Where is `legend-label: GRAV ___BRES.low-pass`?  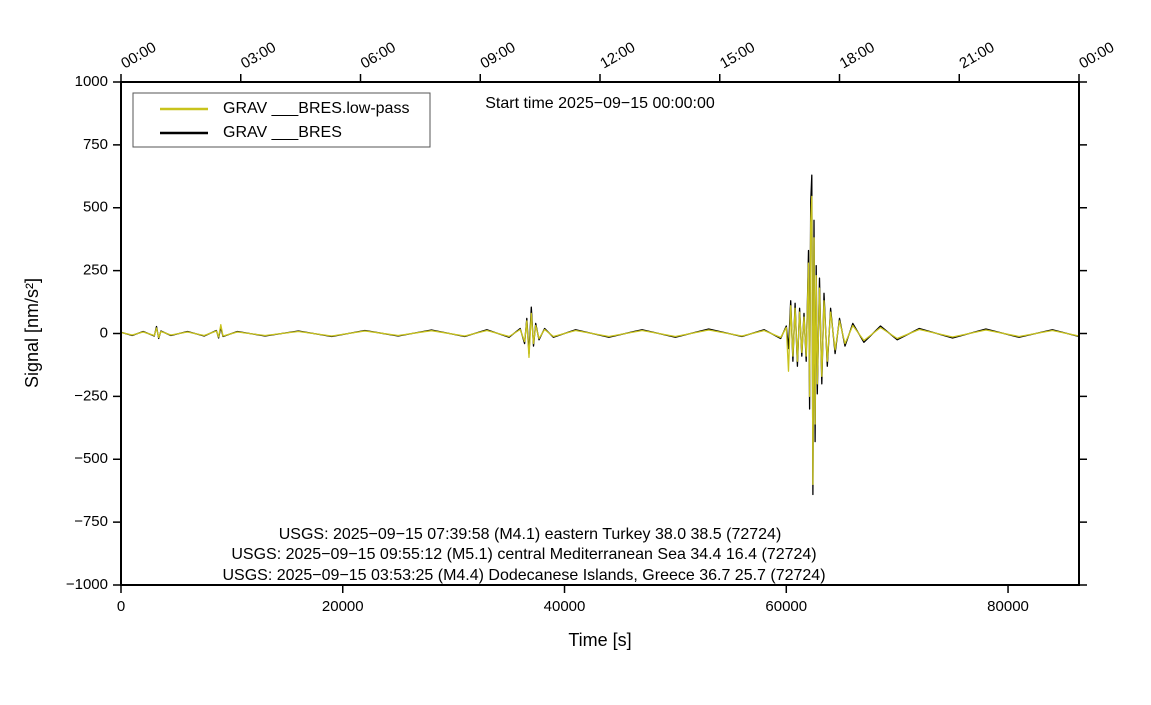 legend-label: GRAV ___BRES.low-pass is located at coordinates (316, 108).